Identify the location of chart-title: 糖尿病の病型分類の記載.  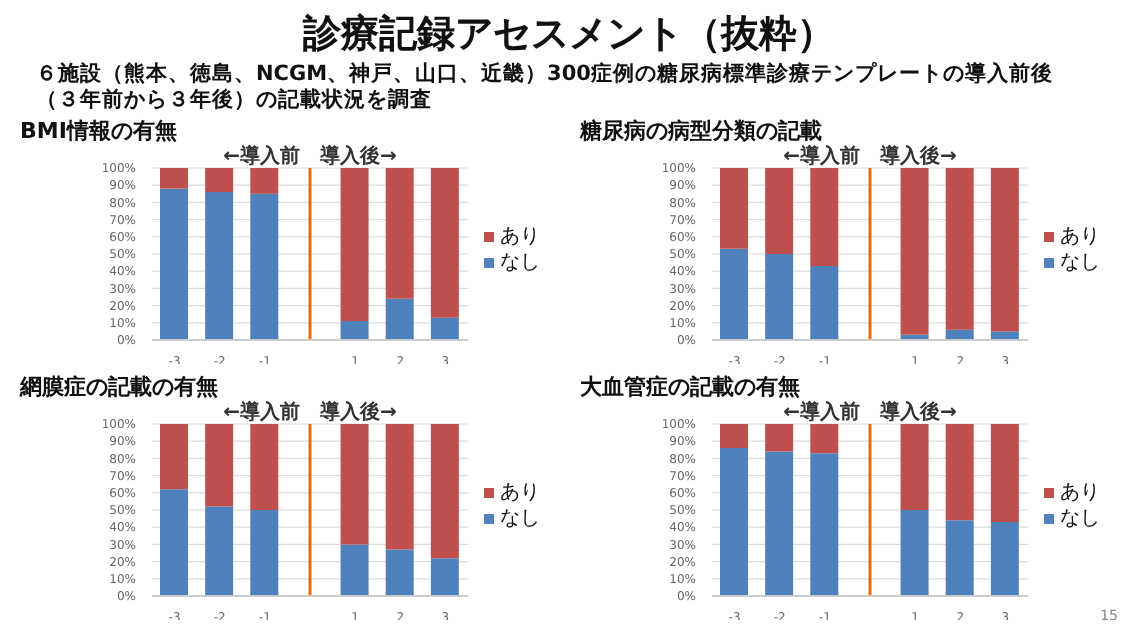
(701, 130).